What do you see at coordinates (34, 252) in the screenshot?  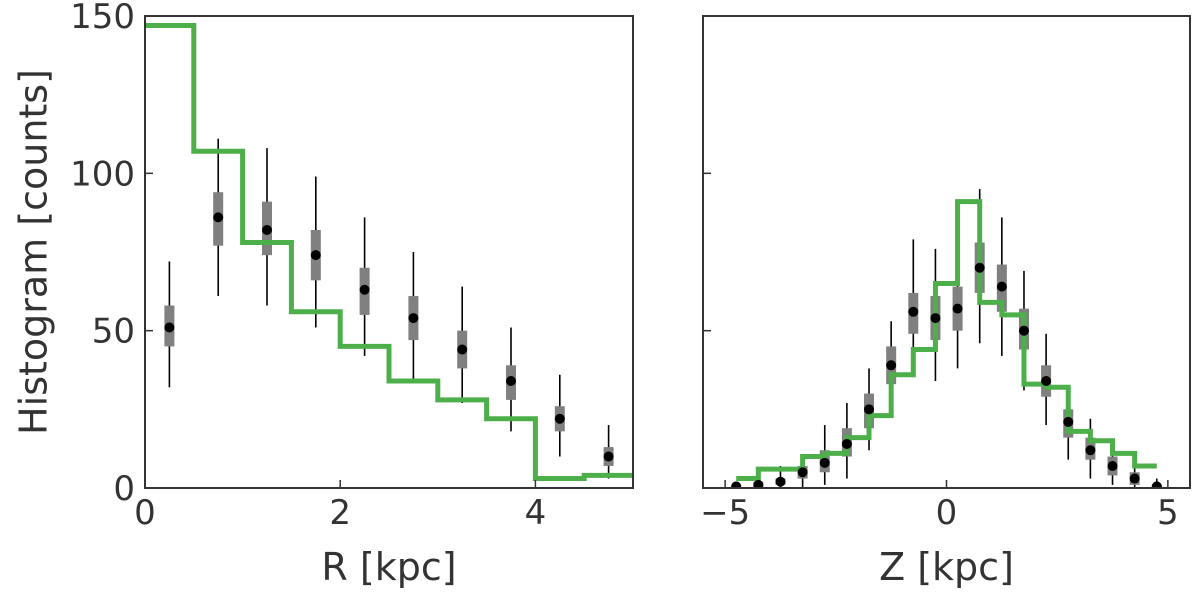 I see `y-axis-label: Histogram [counts]` at bounding box center [34, 252].